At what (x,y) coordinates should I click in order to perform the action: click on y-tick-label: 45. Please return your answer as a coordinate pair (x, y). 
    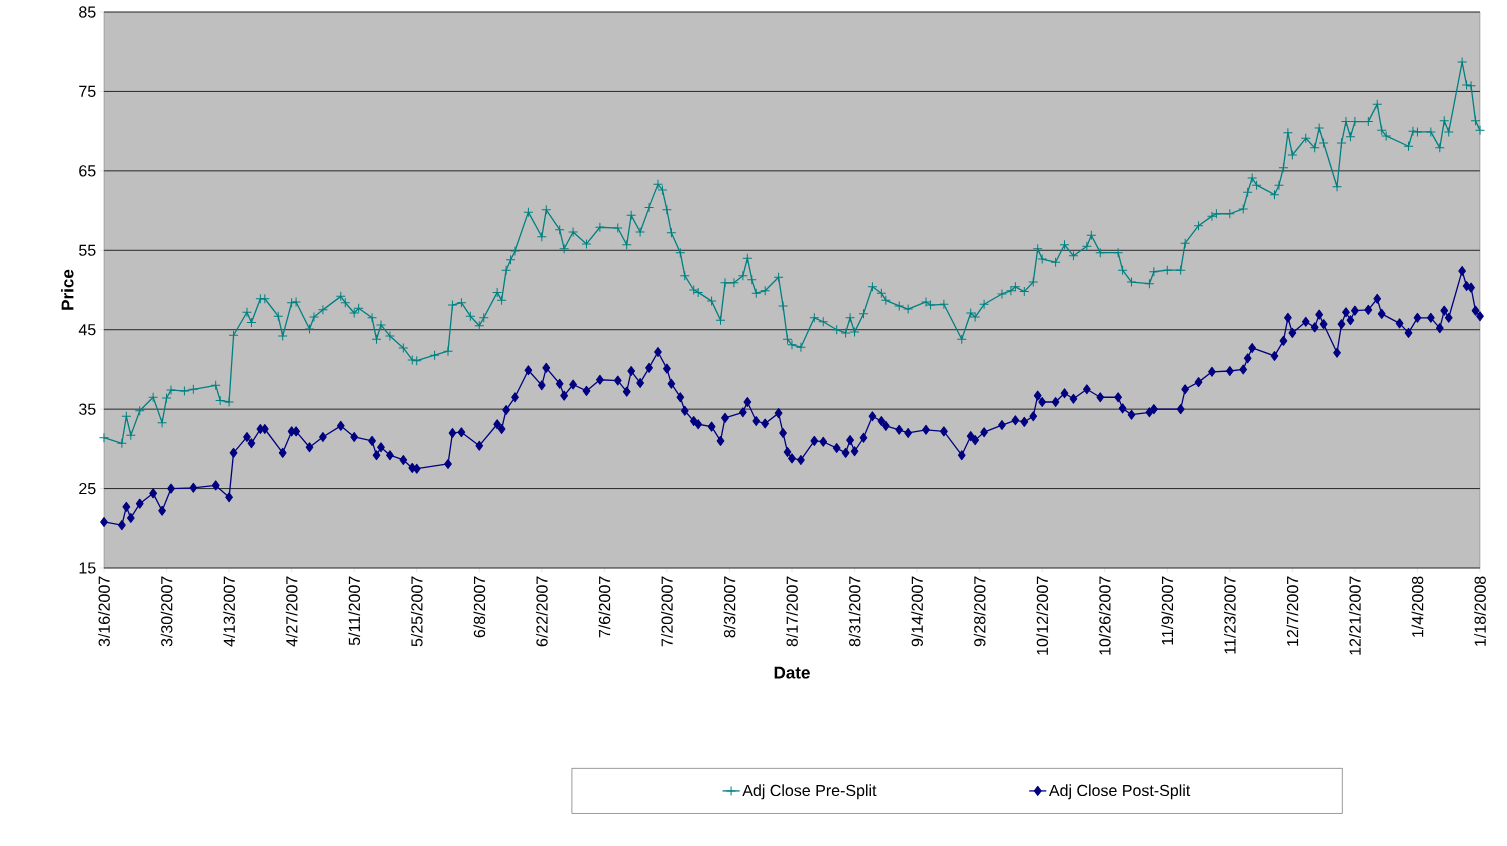
    Looking at the image, I should click on (87, 330).